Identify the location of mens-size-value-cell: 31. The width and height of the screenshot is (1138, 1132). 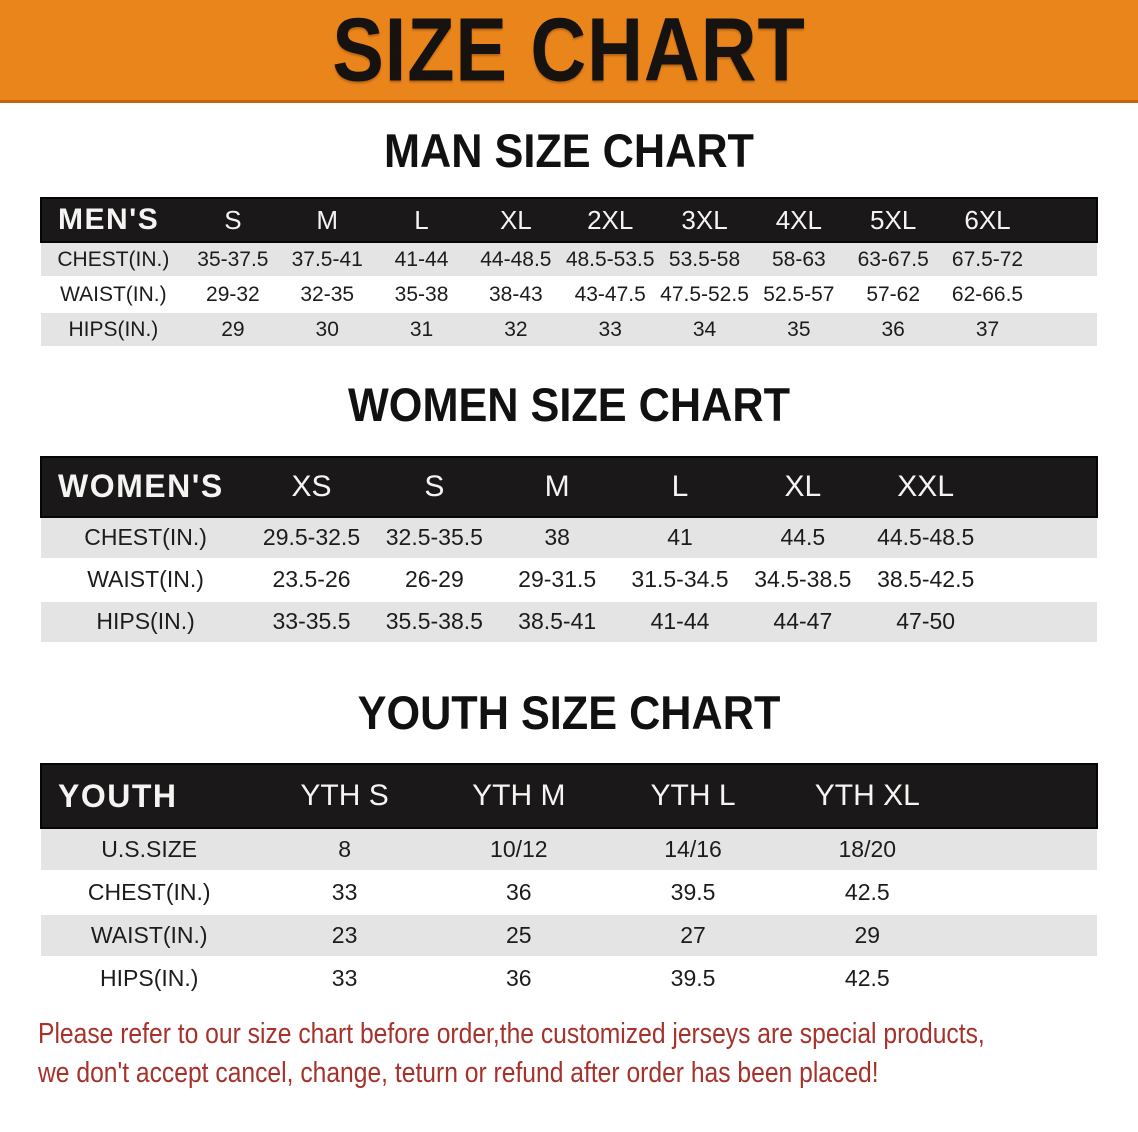
(421, 329).